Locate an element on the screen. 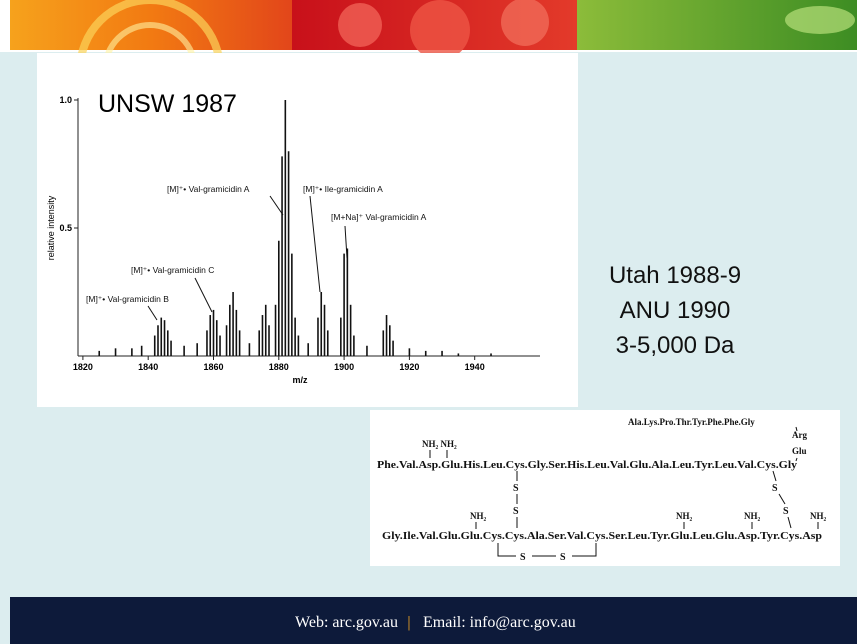 The image size is (857, 644). structure-panel is located at coordinates (605, 488).